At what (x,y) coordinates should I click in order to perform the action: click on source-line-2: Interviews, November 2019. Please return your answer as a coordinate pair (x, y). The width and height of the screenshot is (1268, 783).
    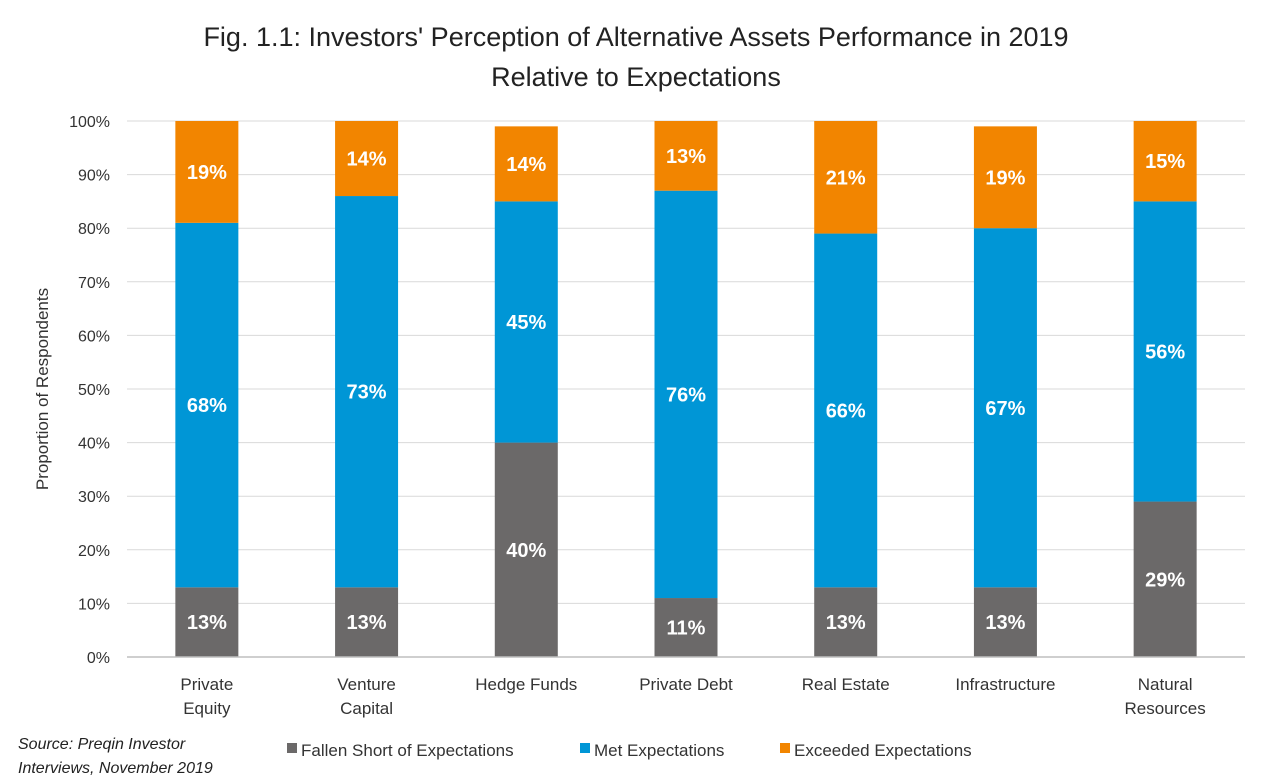
    Looking at the image, I should click on (115, 768).